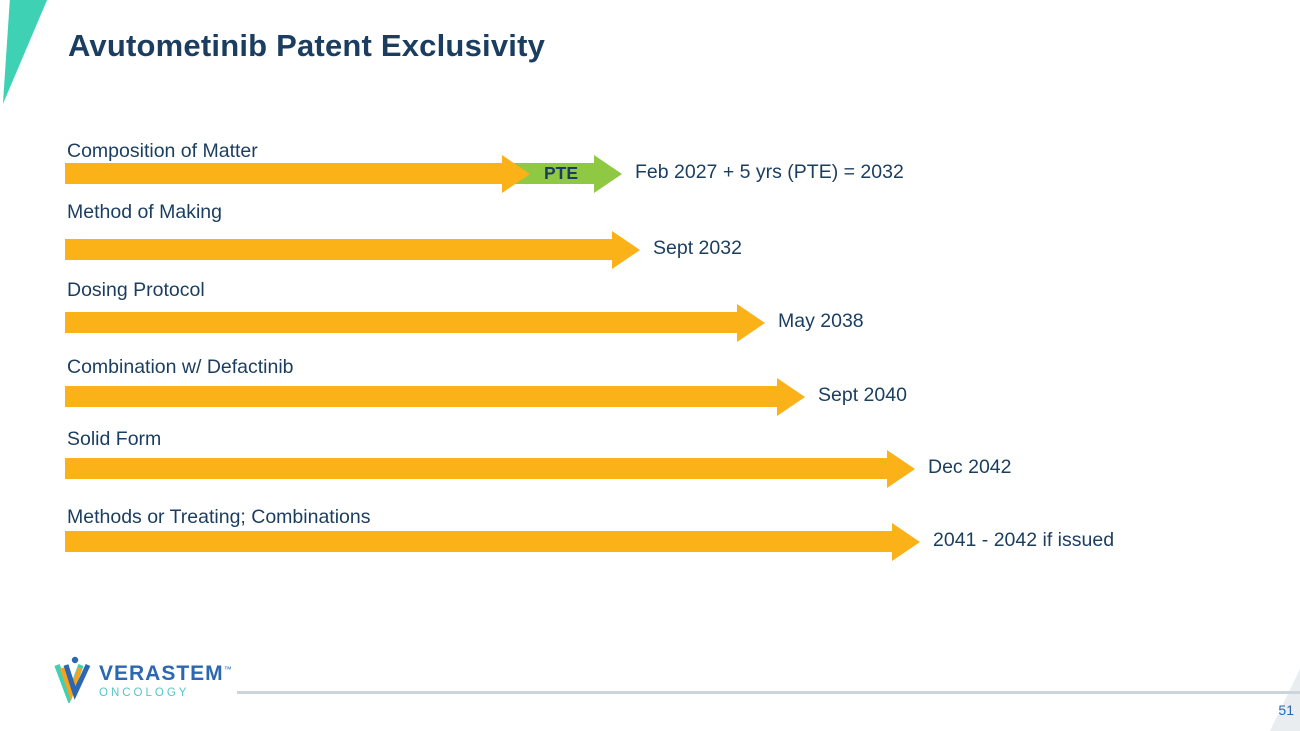 The width and height of the screenshot is (1300, 731). What do you see at coordinates (862, 395) in the screenshot?
I see `date-label: Sept 2040` at bounding box center [862, 395].